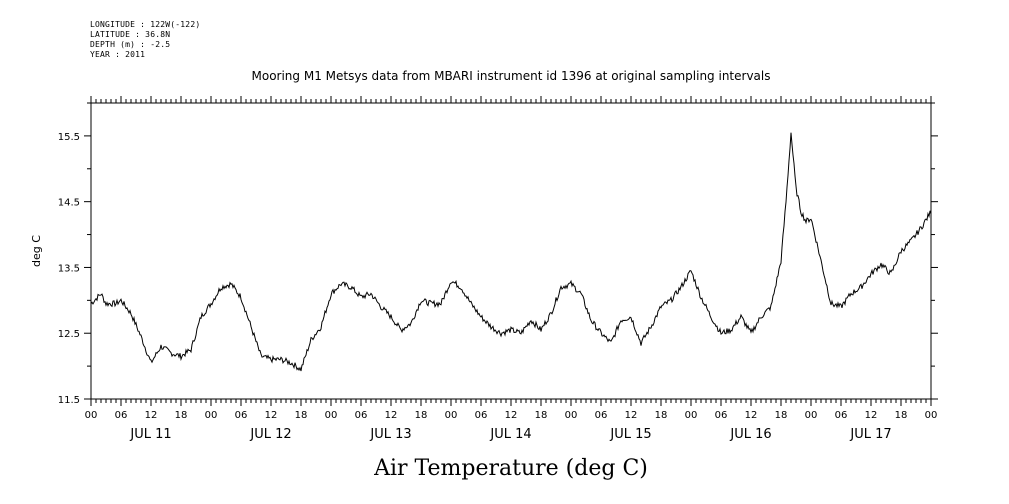  What do you see at coordinates (150, 434) in the screenshot?
I see `day-label: JUL 11` at bounding box center [150, 434].